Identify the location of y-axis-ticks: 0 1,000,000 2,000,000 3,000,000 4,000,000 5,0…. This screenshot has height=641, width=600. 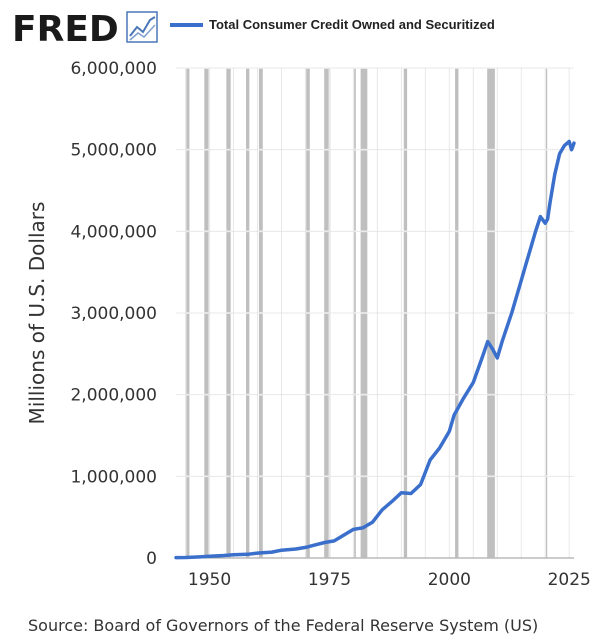
(113, 314).